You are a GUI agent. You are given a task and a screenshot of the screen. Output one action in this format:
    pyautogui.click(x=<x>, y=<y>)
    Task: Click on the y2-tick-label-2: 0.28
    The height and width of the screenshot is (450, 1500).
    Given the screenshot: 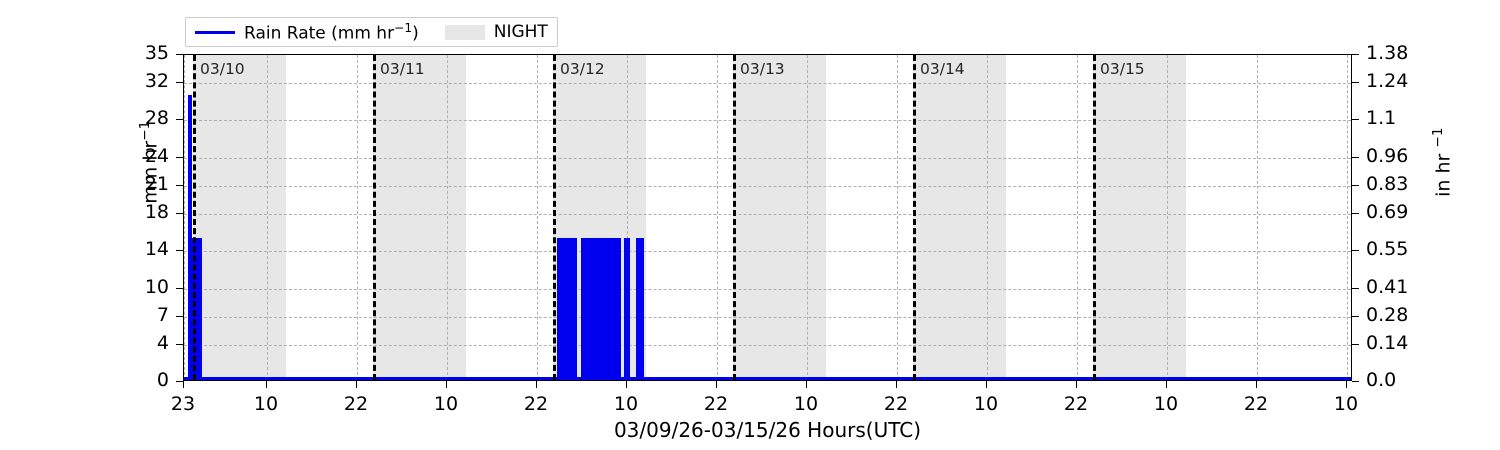 What is the action you would take?
    pyautogui.click(x=1387, y=314)
    